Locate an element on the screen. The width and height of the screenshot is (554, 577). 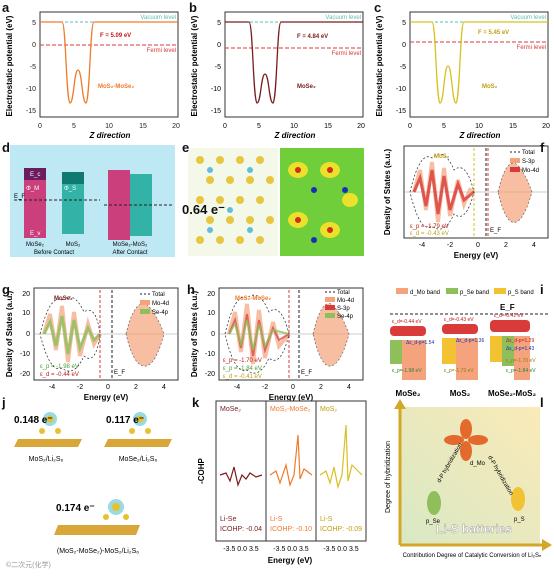
after-label: After Contact is located at coordinates (129, 253).